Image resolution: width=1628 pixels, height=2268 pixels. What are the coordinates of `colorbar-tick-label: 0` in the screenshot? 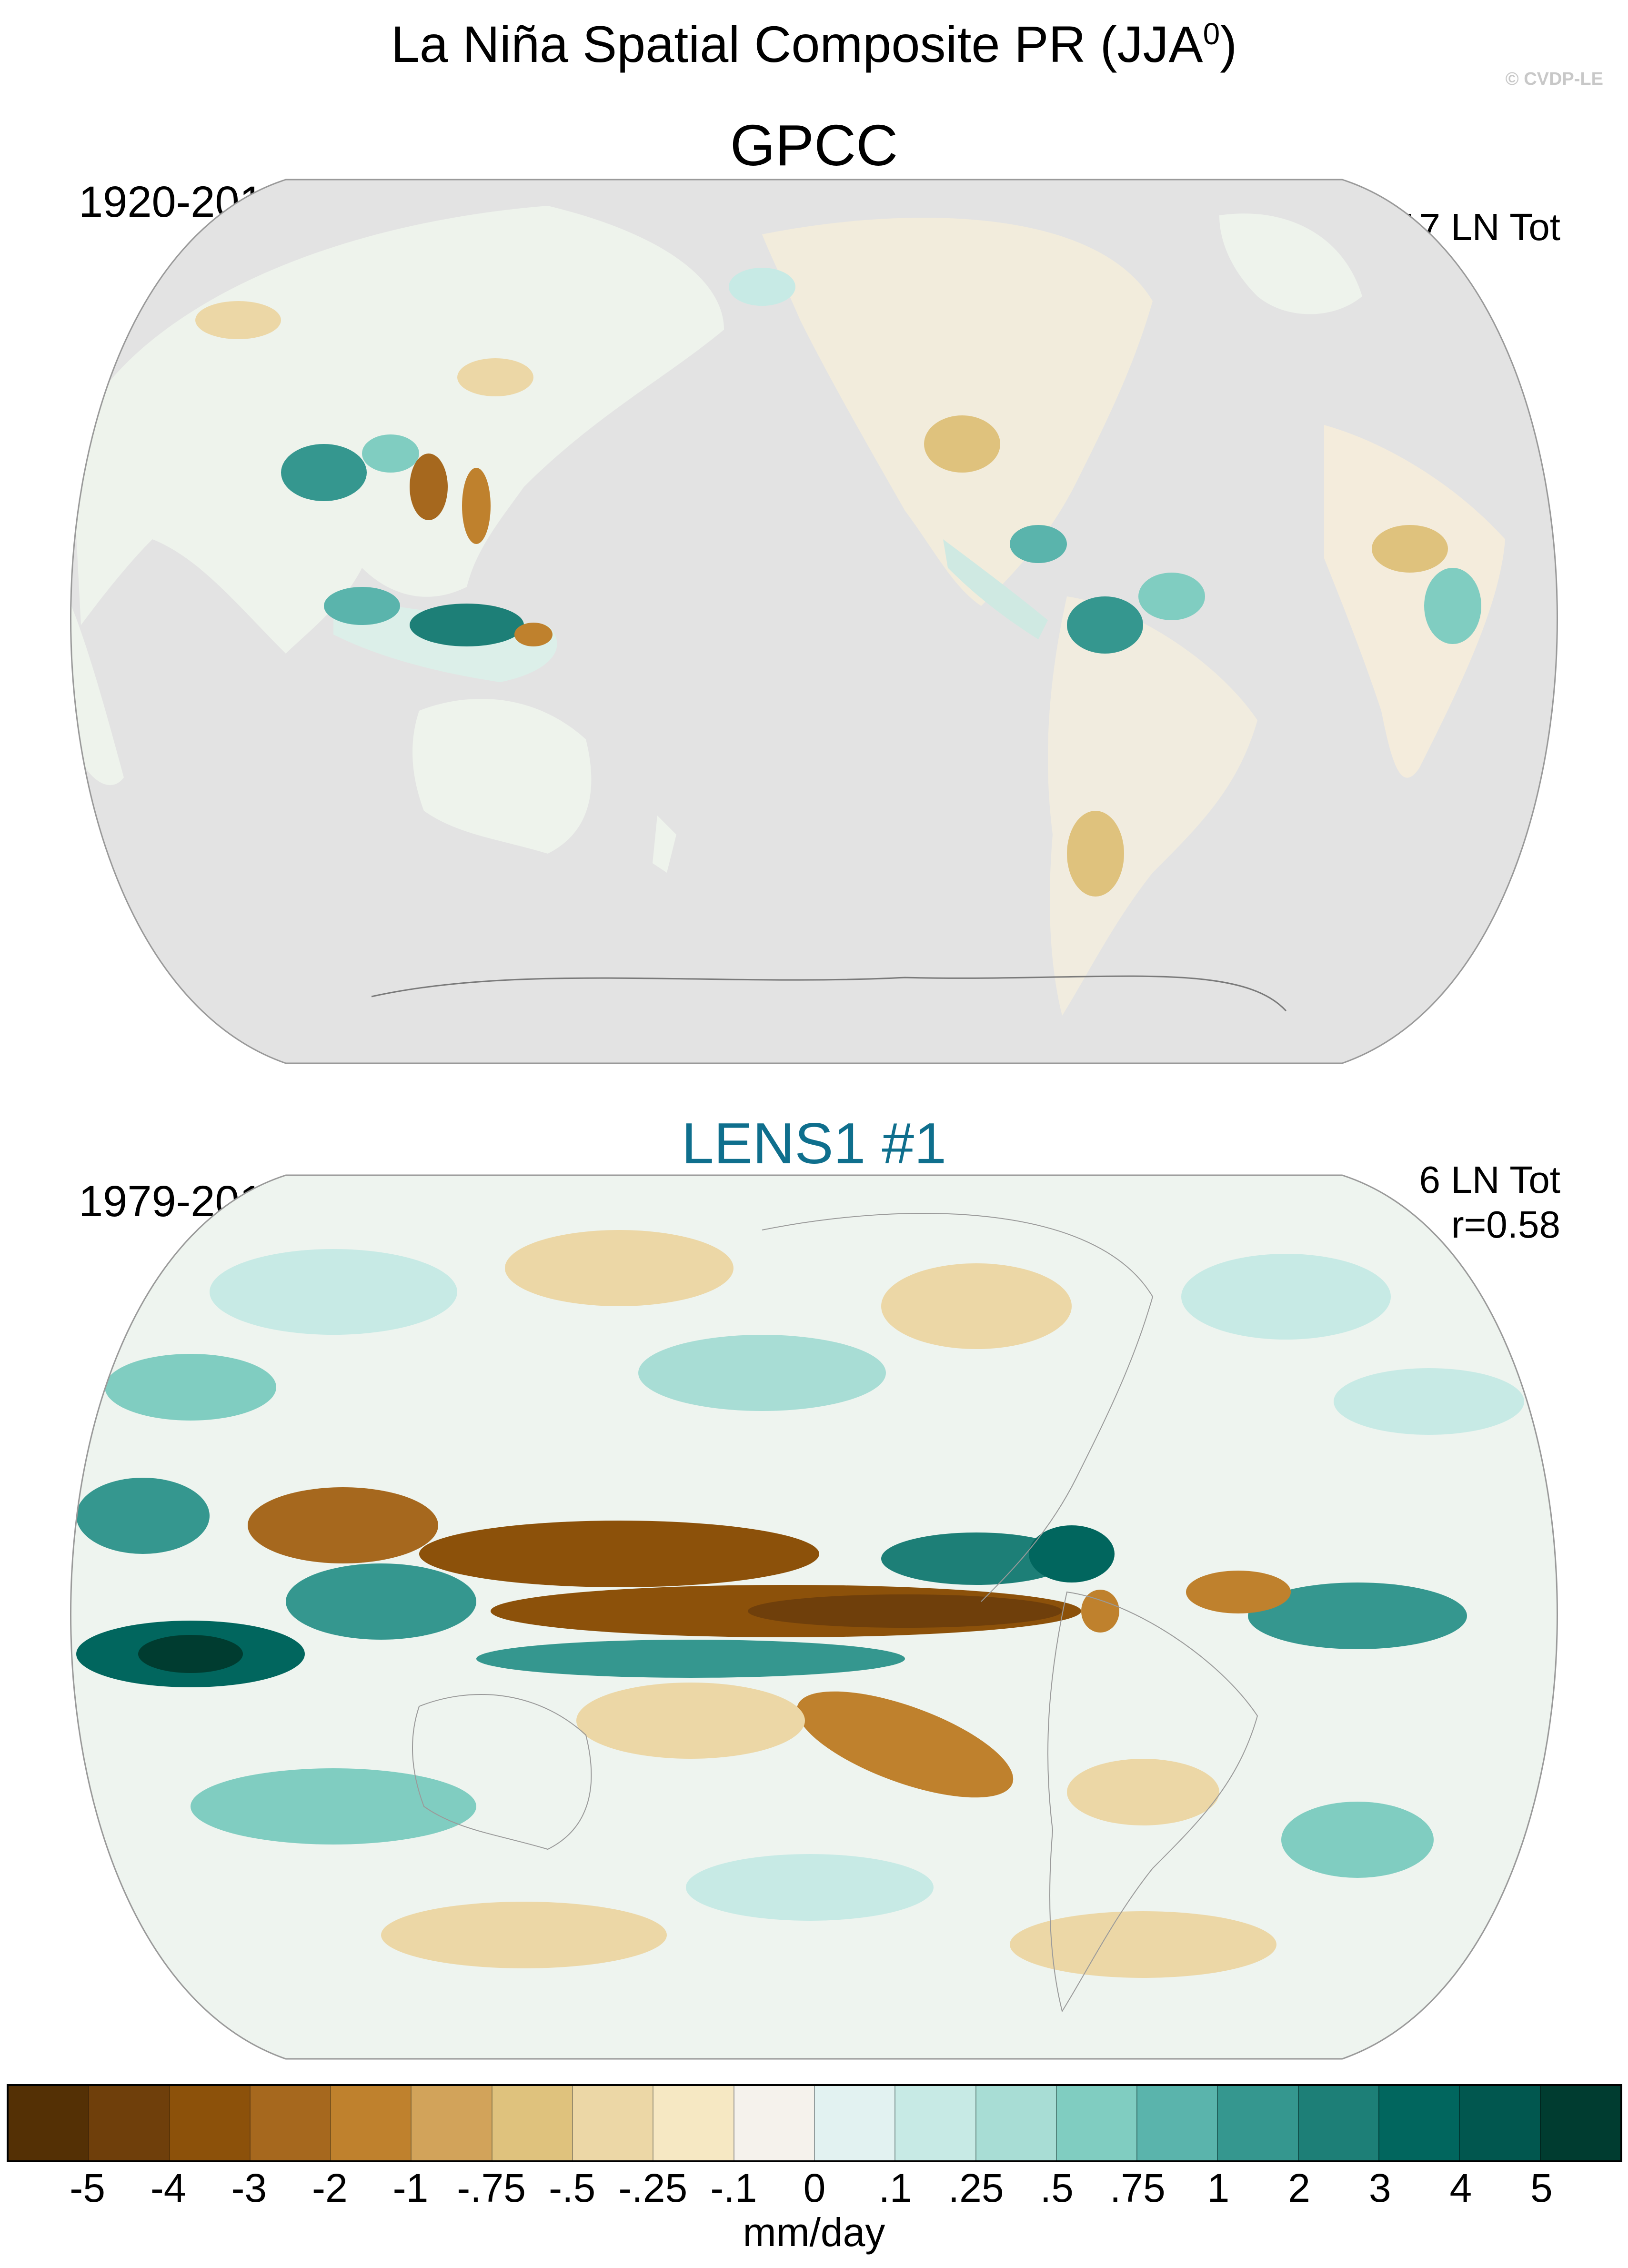 It's located at (814, 2188).